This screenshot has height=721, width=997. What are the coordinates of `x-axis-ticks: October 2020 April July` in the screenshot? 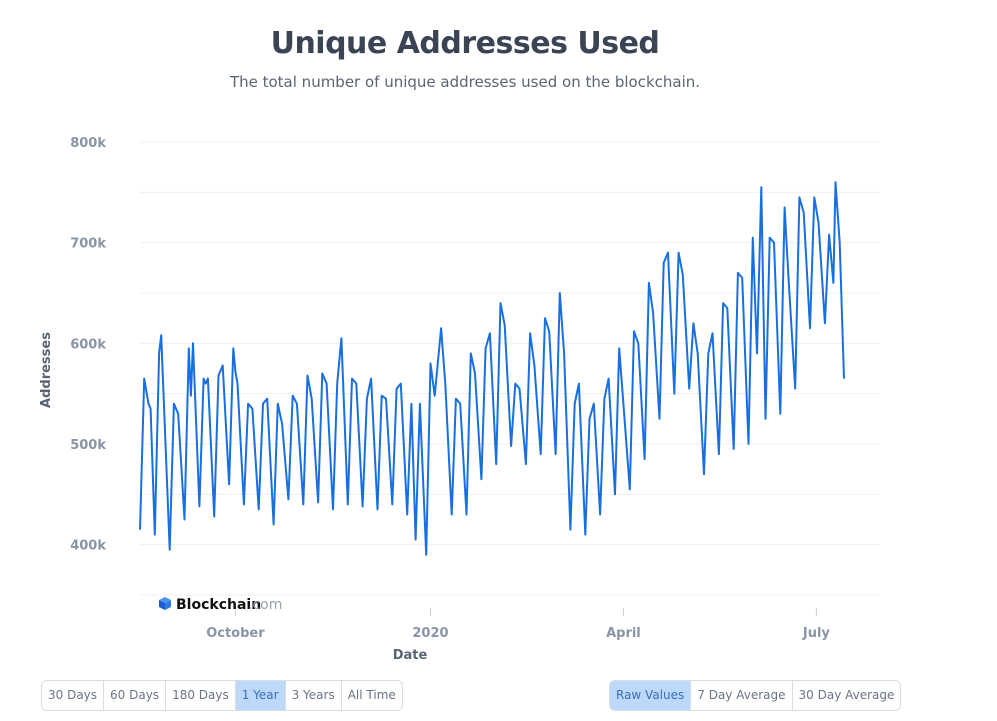 It's located at (518, 624).